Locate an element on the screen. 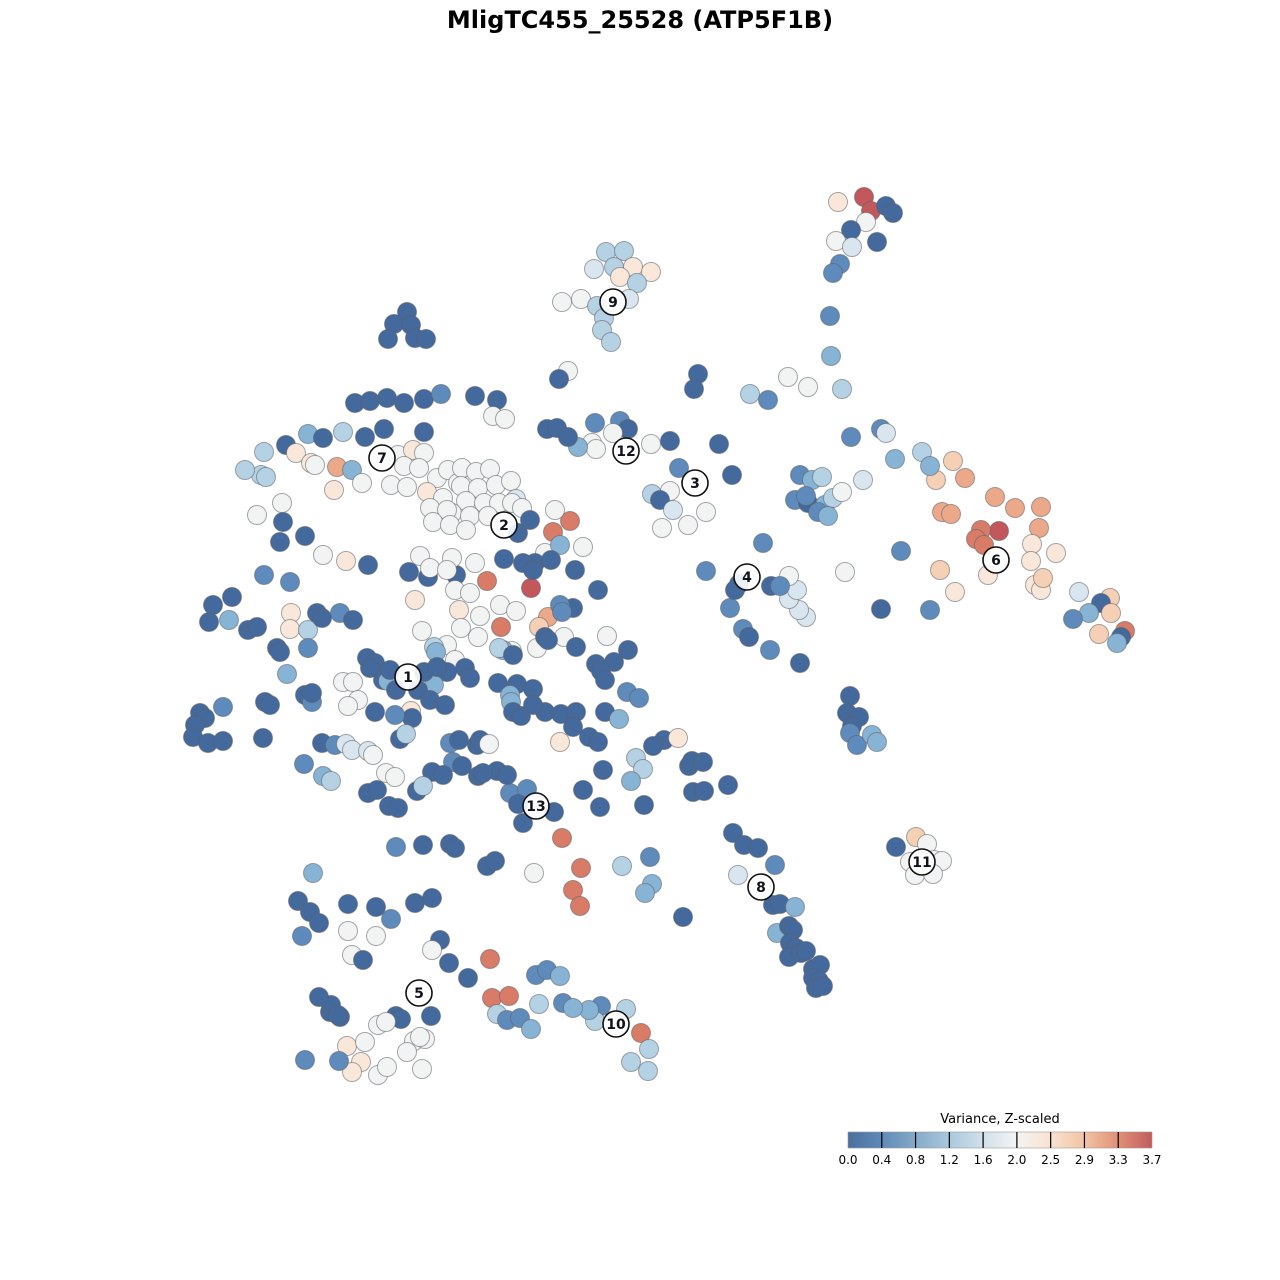 This screenshot has height=1280, width=1280. cluster-label-number: 5 is located at coordinates (419, 994).